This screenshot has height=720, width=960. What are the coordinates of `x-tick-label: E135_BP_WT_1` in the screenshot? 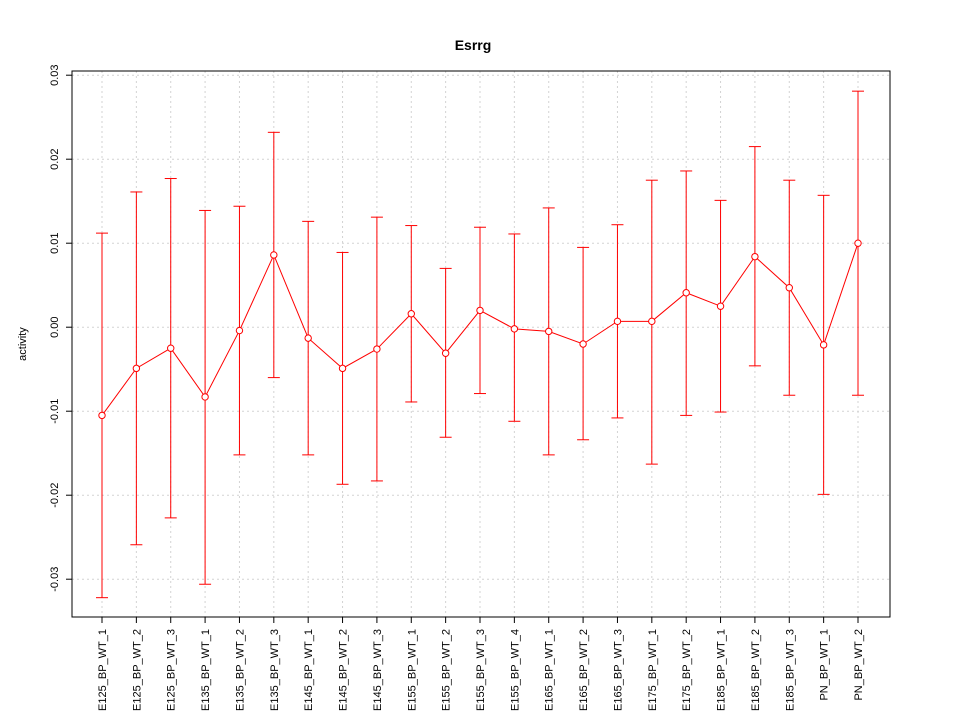 It's located at (206, 670).